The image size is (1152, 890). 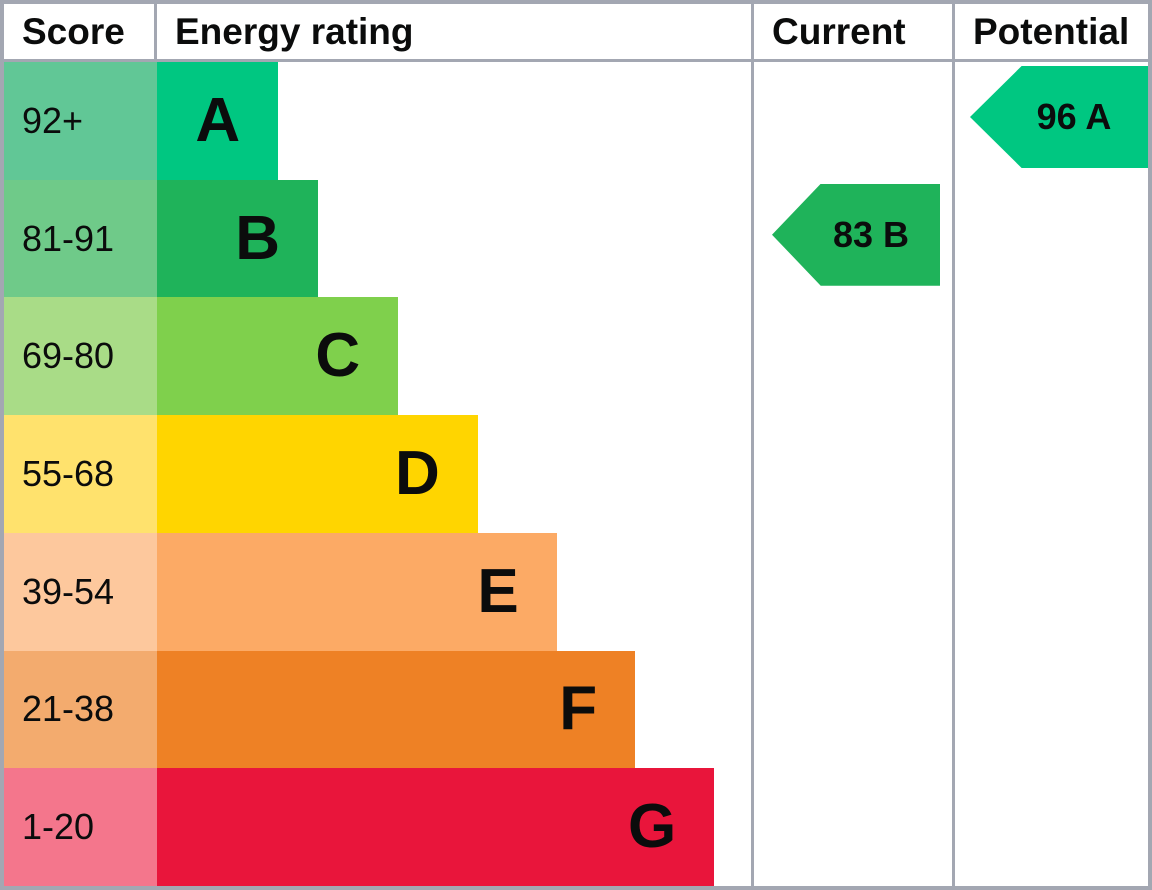 I want to click on band-letter-g: G, so click(x=652, y=827).